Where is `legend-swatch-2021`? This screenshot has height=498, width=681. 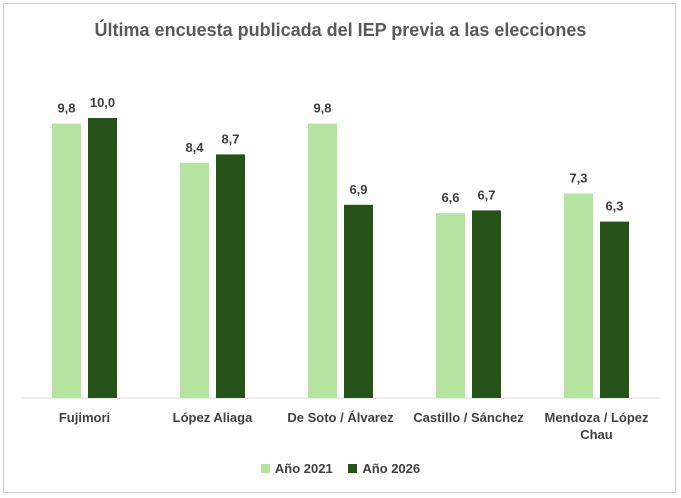
legend-swatch-2021 is located at coordinates (265, 468).